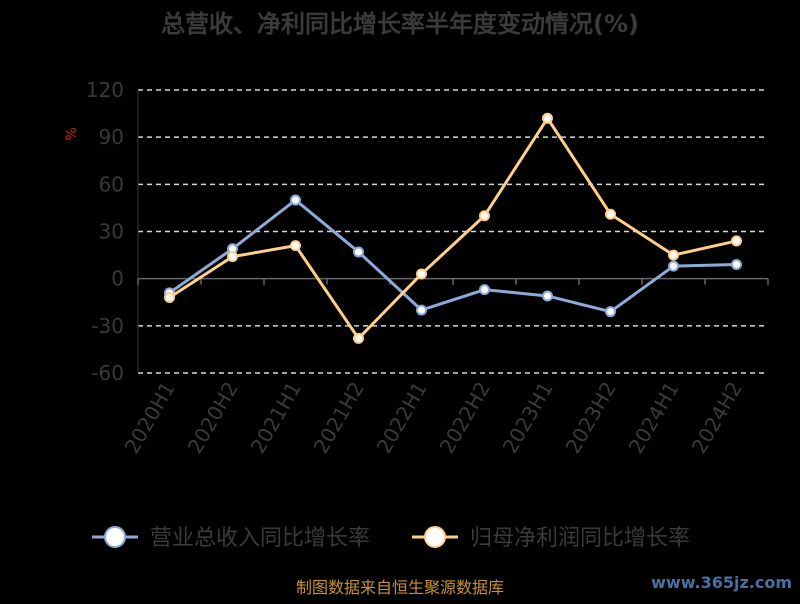  What do you see at coordinates (465, 418) in the screenshot?
I see `x-tick-label: 2022H2` at bounding box center [465, 418].